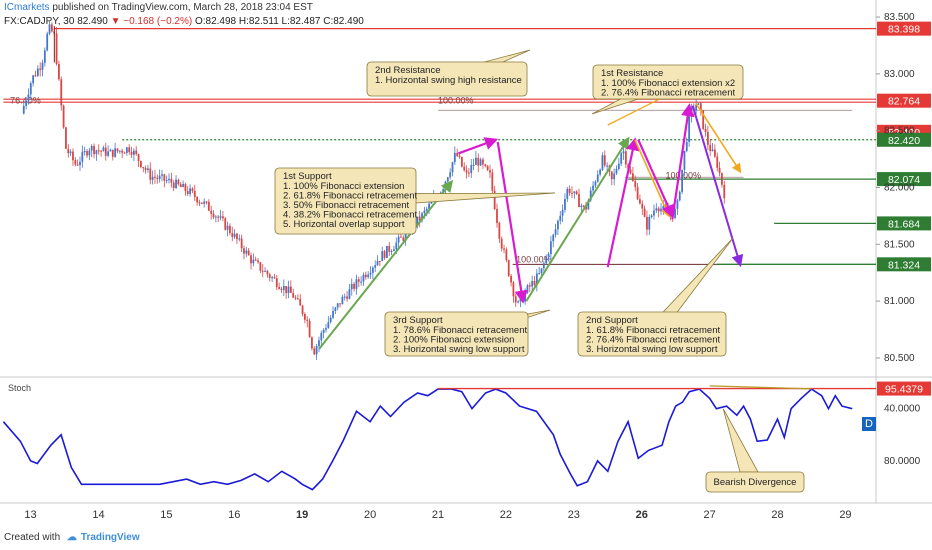 This screenshot has height=550, width=932. What do you see at coordinates (71, 537) in the screenshot?
I see `tradingview-logo-icon: ☁` at bounding box center [71, 537].